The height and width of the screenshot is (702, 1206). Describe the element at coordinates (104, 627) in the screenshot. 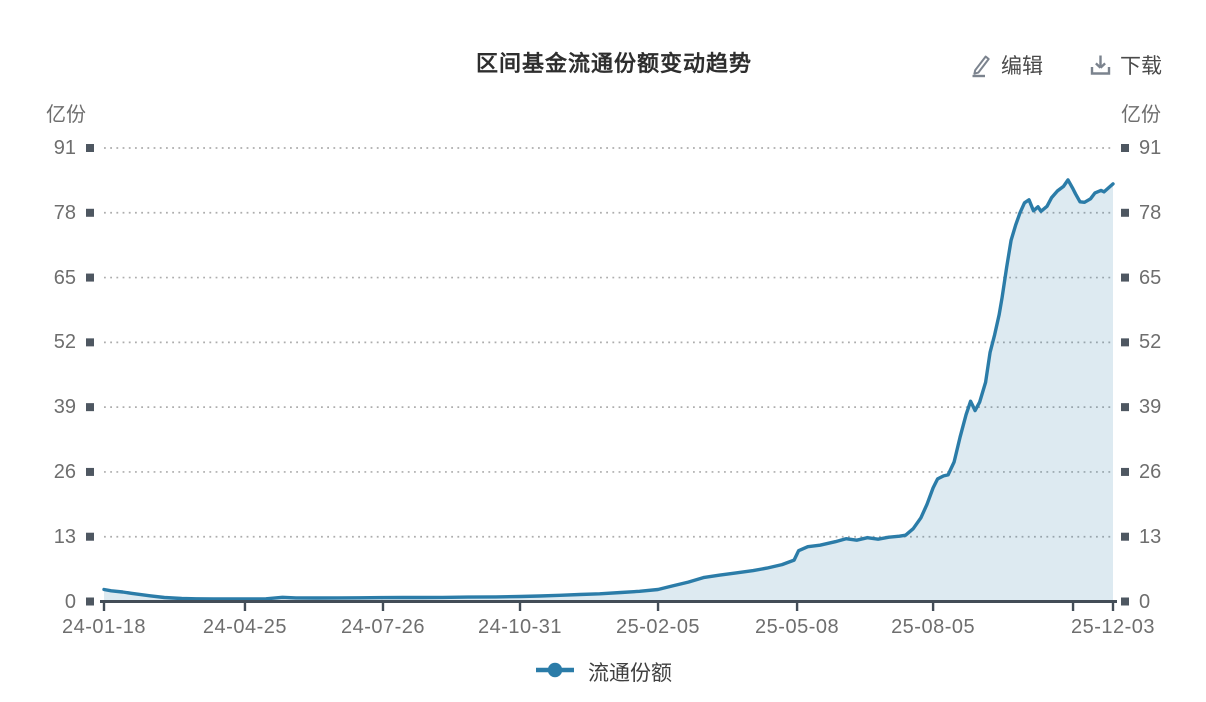

I see `x-tick-label: 24-01-18` at that location.